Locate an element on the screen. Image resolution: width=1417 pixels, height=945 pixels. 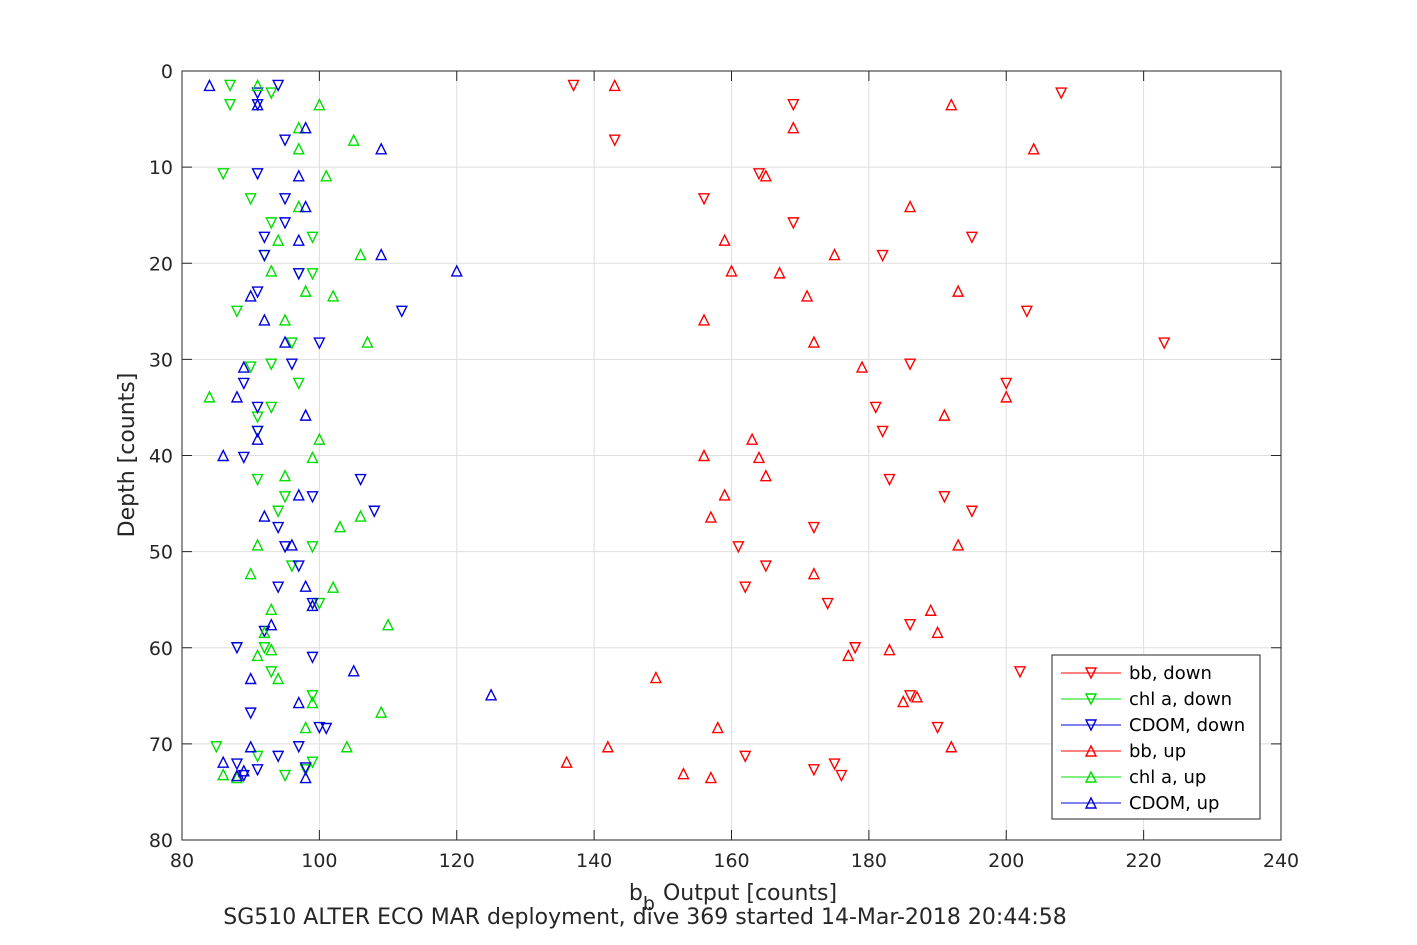
x-tick-label: 80 is located at coordinates (182, 861).